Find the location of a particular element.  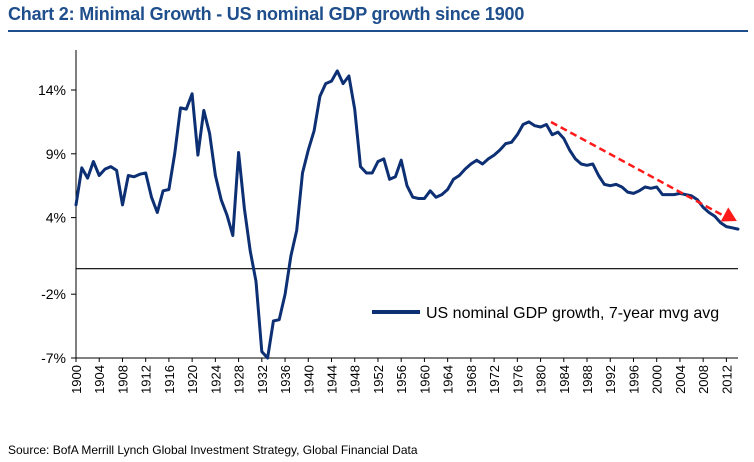

x-tick-label: 1980 is located at coordinates (541, 379).